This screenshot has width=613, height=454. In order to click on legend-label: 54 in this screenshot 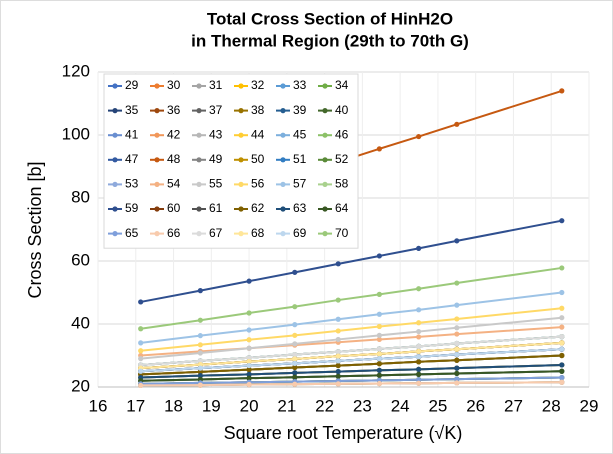, I will do `click(174, 184)`.